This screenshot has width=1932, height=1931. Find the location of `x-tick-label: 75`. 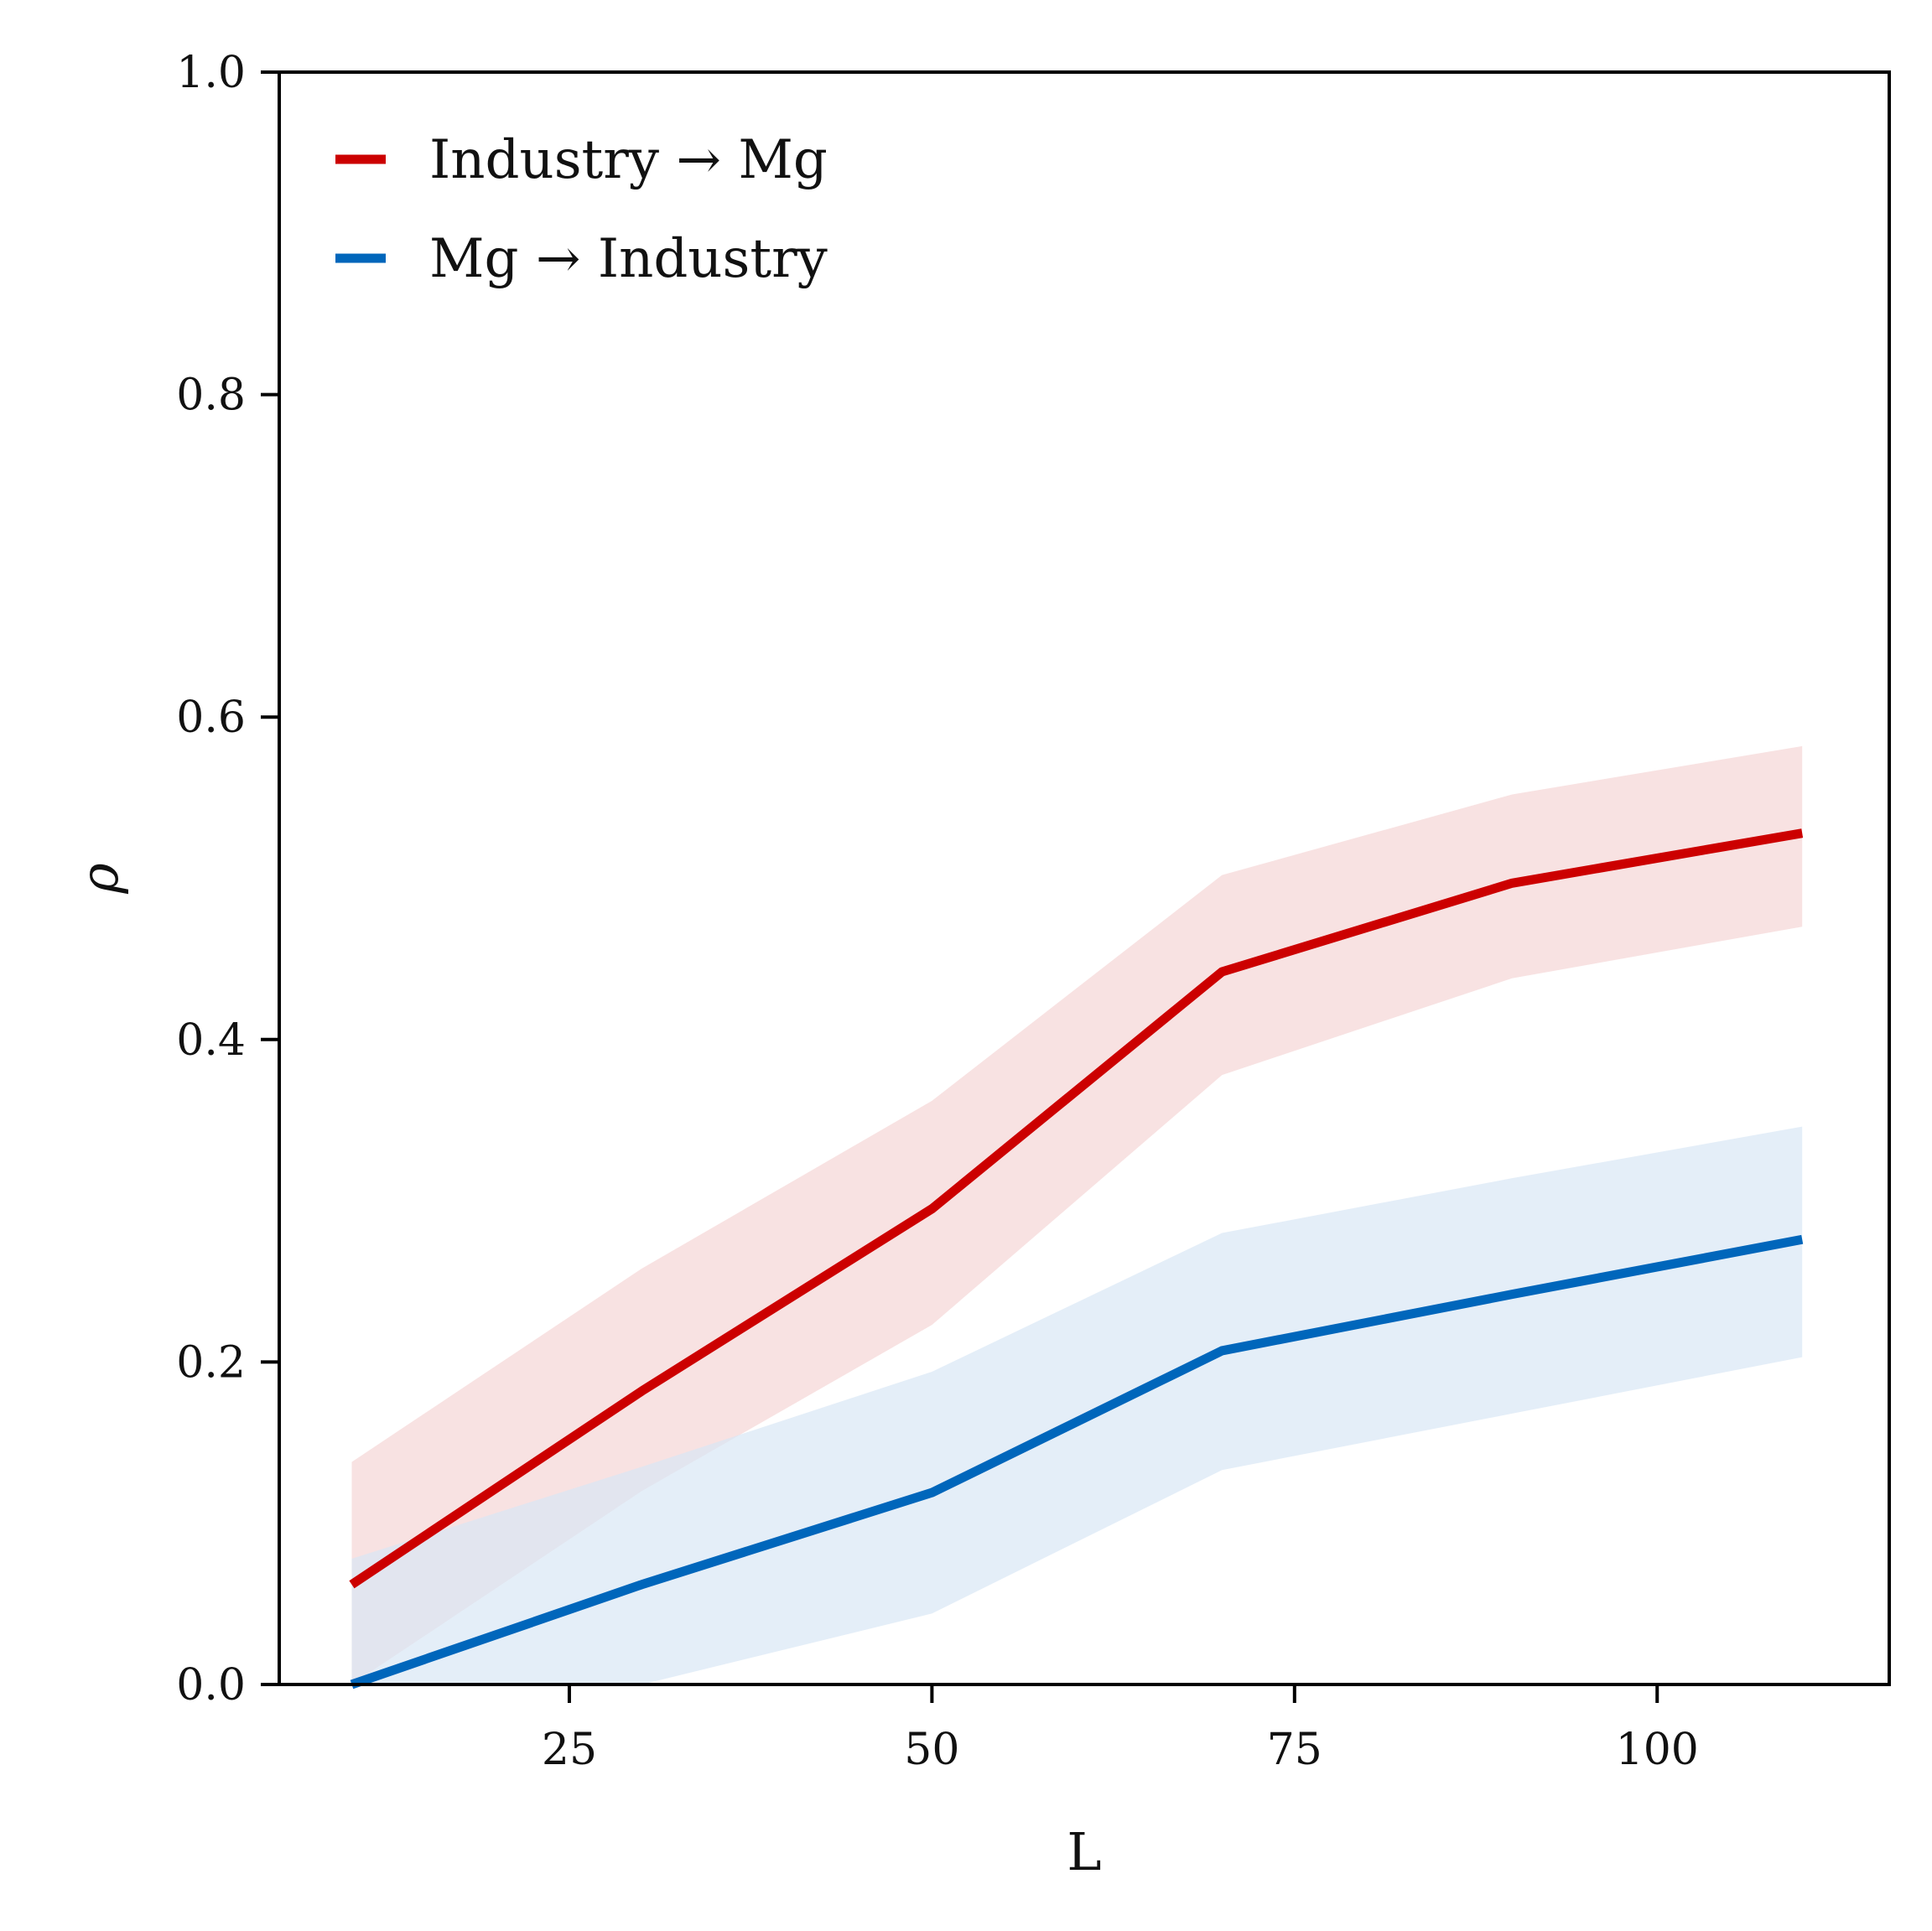

x-tick-label: 75 is located at coordinates (1294, 1750).